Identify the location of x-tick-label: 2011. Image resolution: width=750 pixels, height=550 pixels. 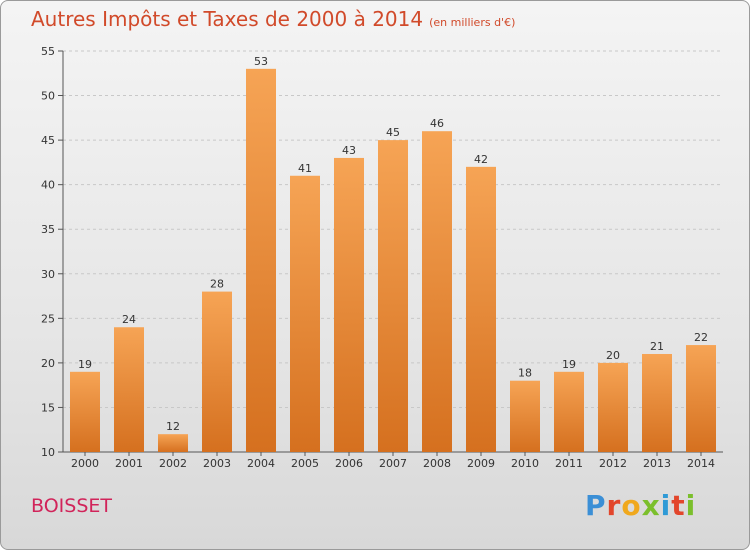
(569, 463).